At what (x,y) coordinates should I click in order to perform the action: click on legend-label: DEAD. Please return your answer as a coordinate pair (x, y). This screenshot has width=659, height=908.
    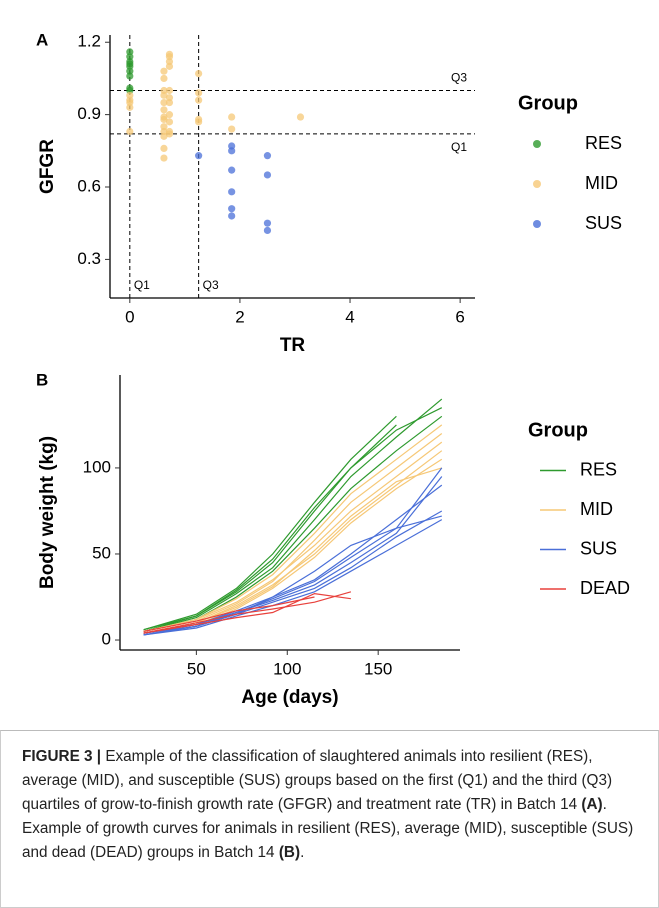
    Looking at the image, I should click on (605, 588).